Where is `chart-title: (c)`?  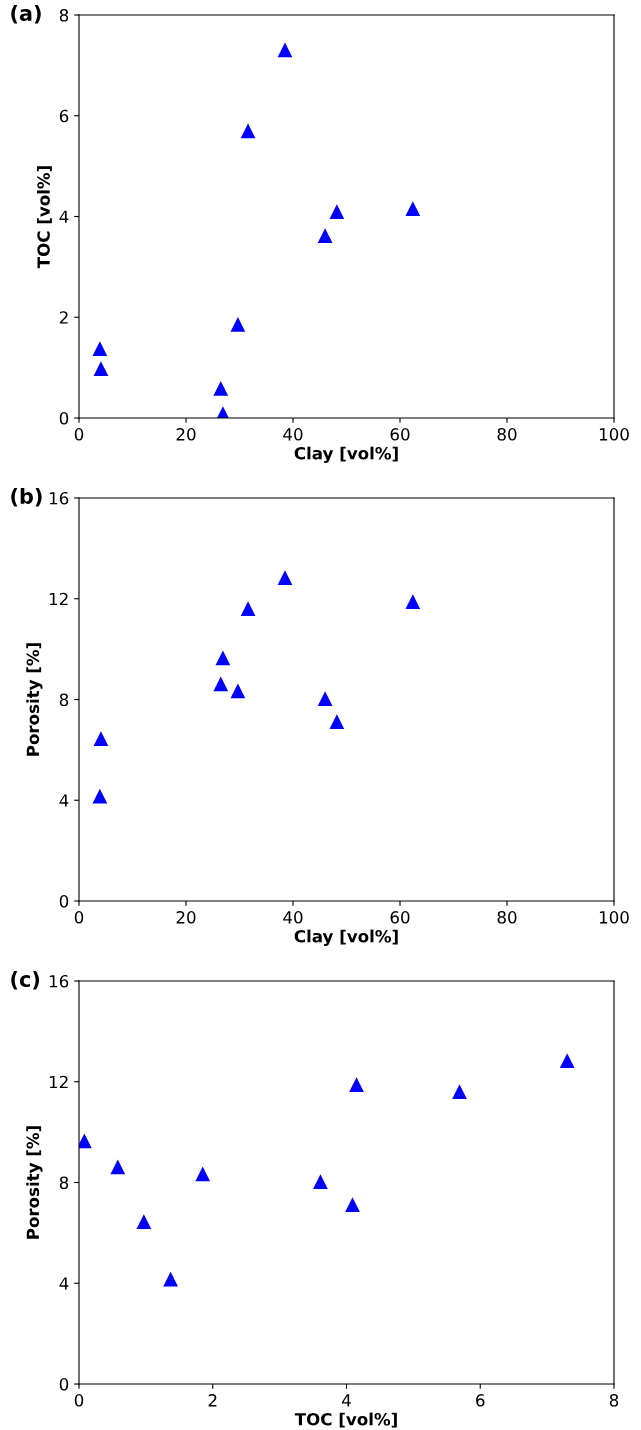 chart-title: (c) is located at coordinates (25, 980).